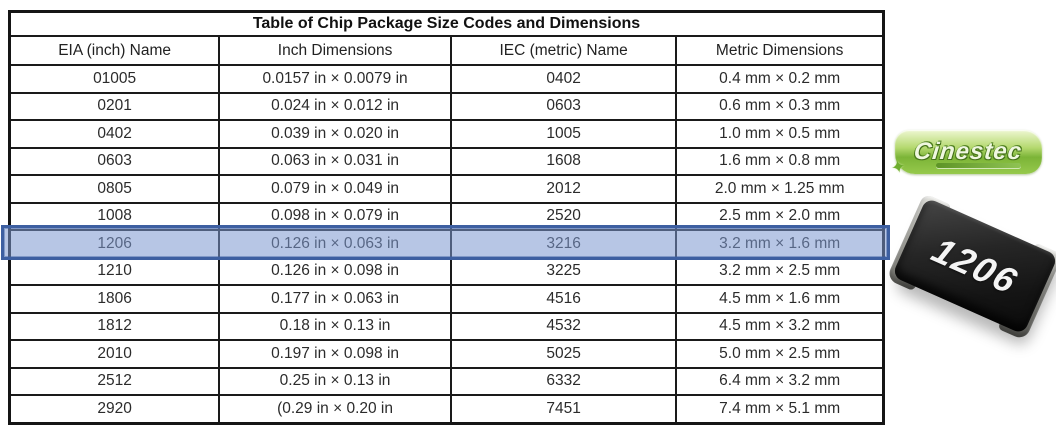 Image resolution: width=1056 pixels, height=432 pixels. I want to click on column-header: IEC (metric) Name, so click(563, 50).